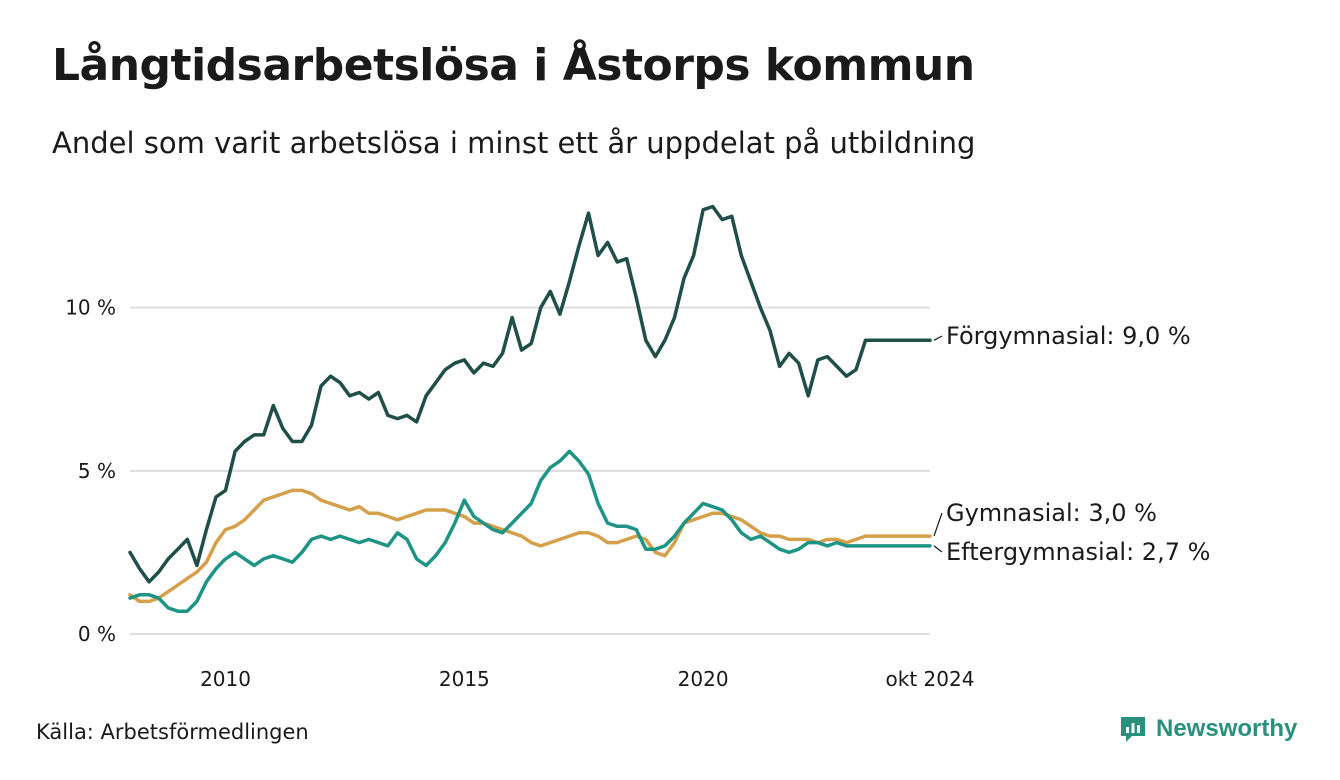  Describe the element at coordinates (1078, 552) in the screenshot. I see `end-label-eftergymnasial: Eftergymnasial: 2,7 %` at that location.